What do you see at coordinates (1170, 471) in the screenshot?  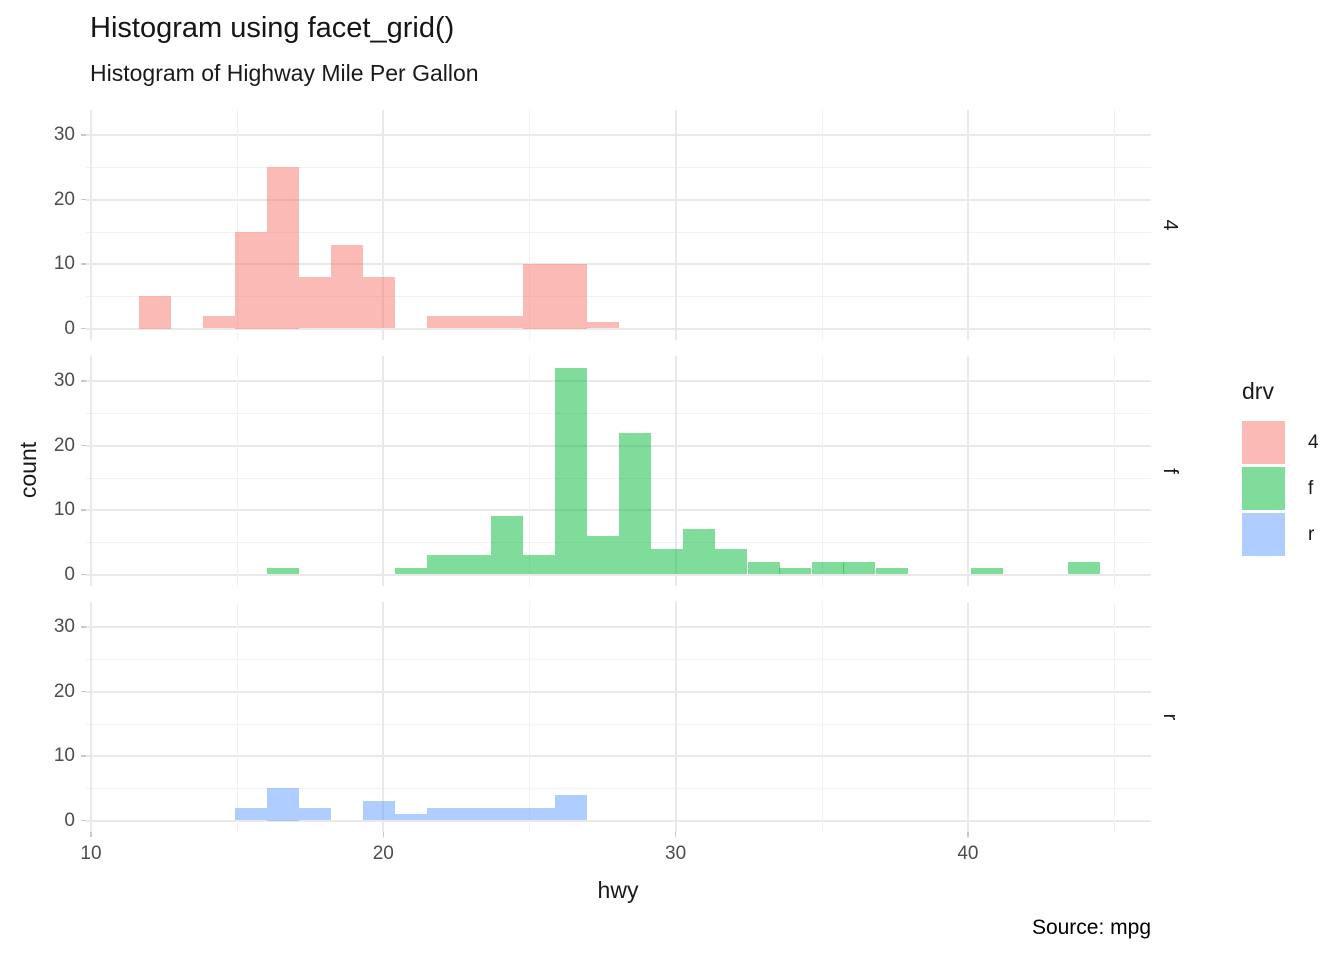 I see `facet-strip-label-f: f` at bounding box center [1170, 471].